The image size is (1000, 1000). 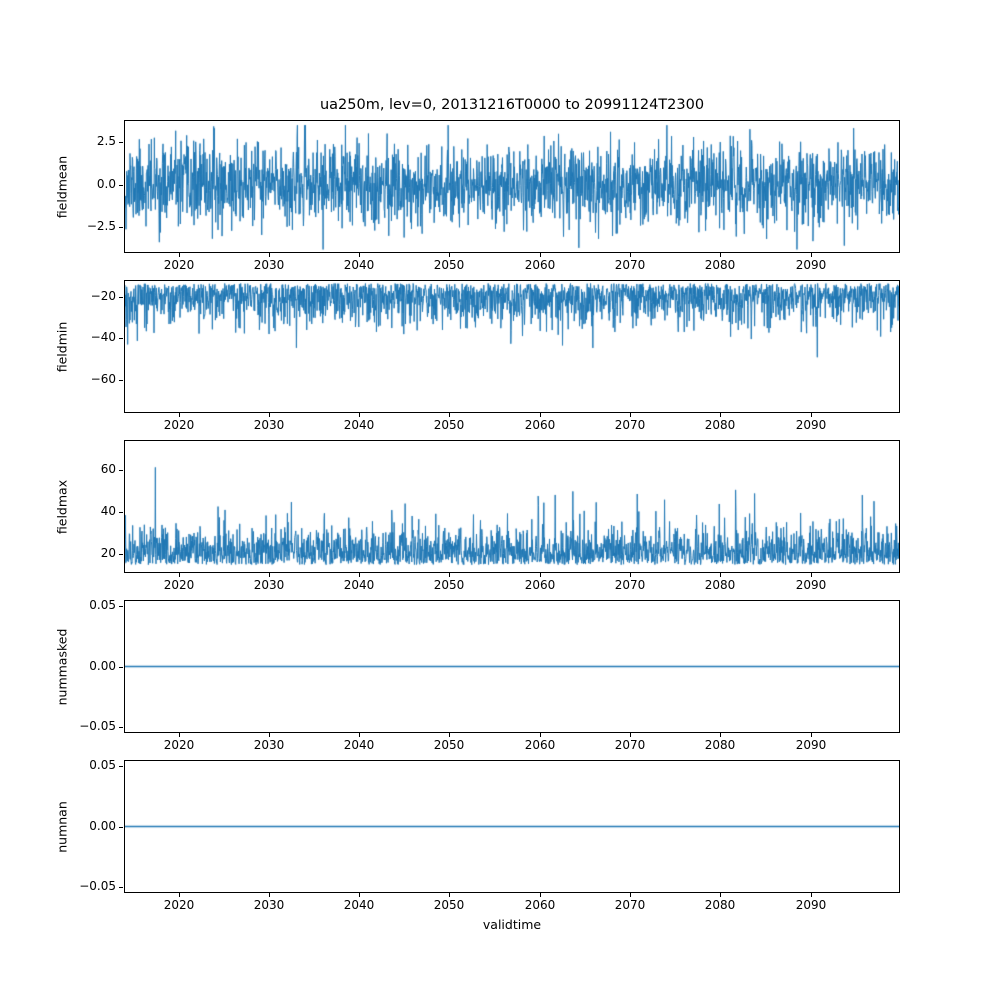 I want to click on axes-fieldmean, so click(x=512, y=186).